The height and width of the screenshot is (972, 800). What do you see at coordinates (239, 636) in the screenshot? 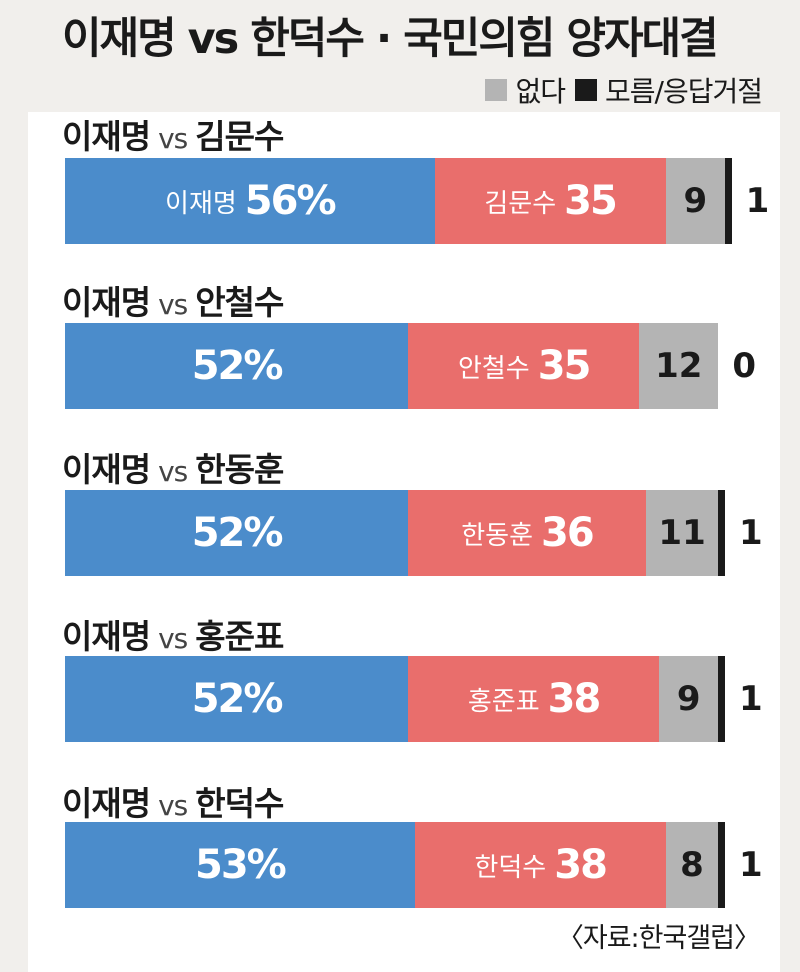
I see `matchup-right-name: 홍준표` at bounding box center [239, 636].